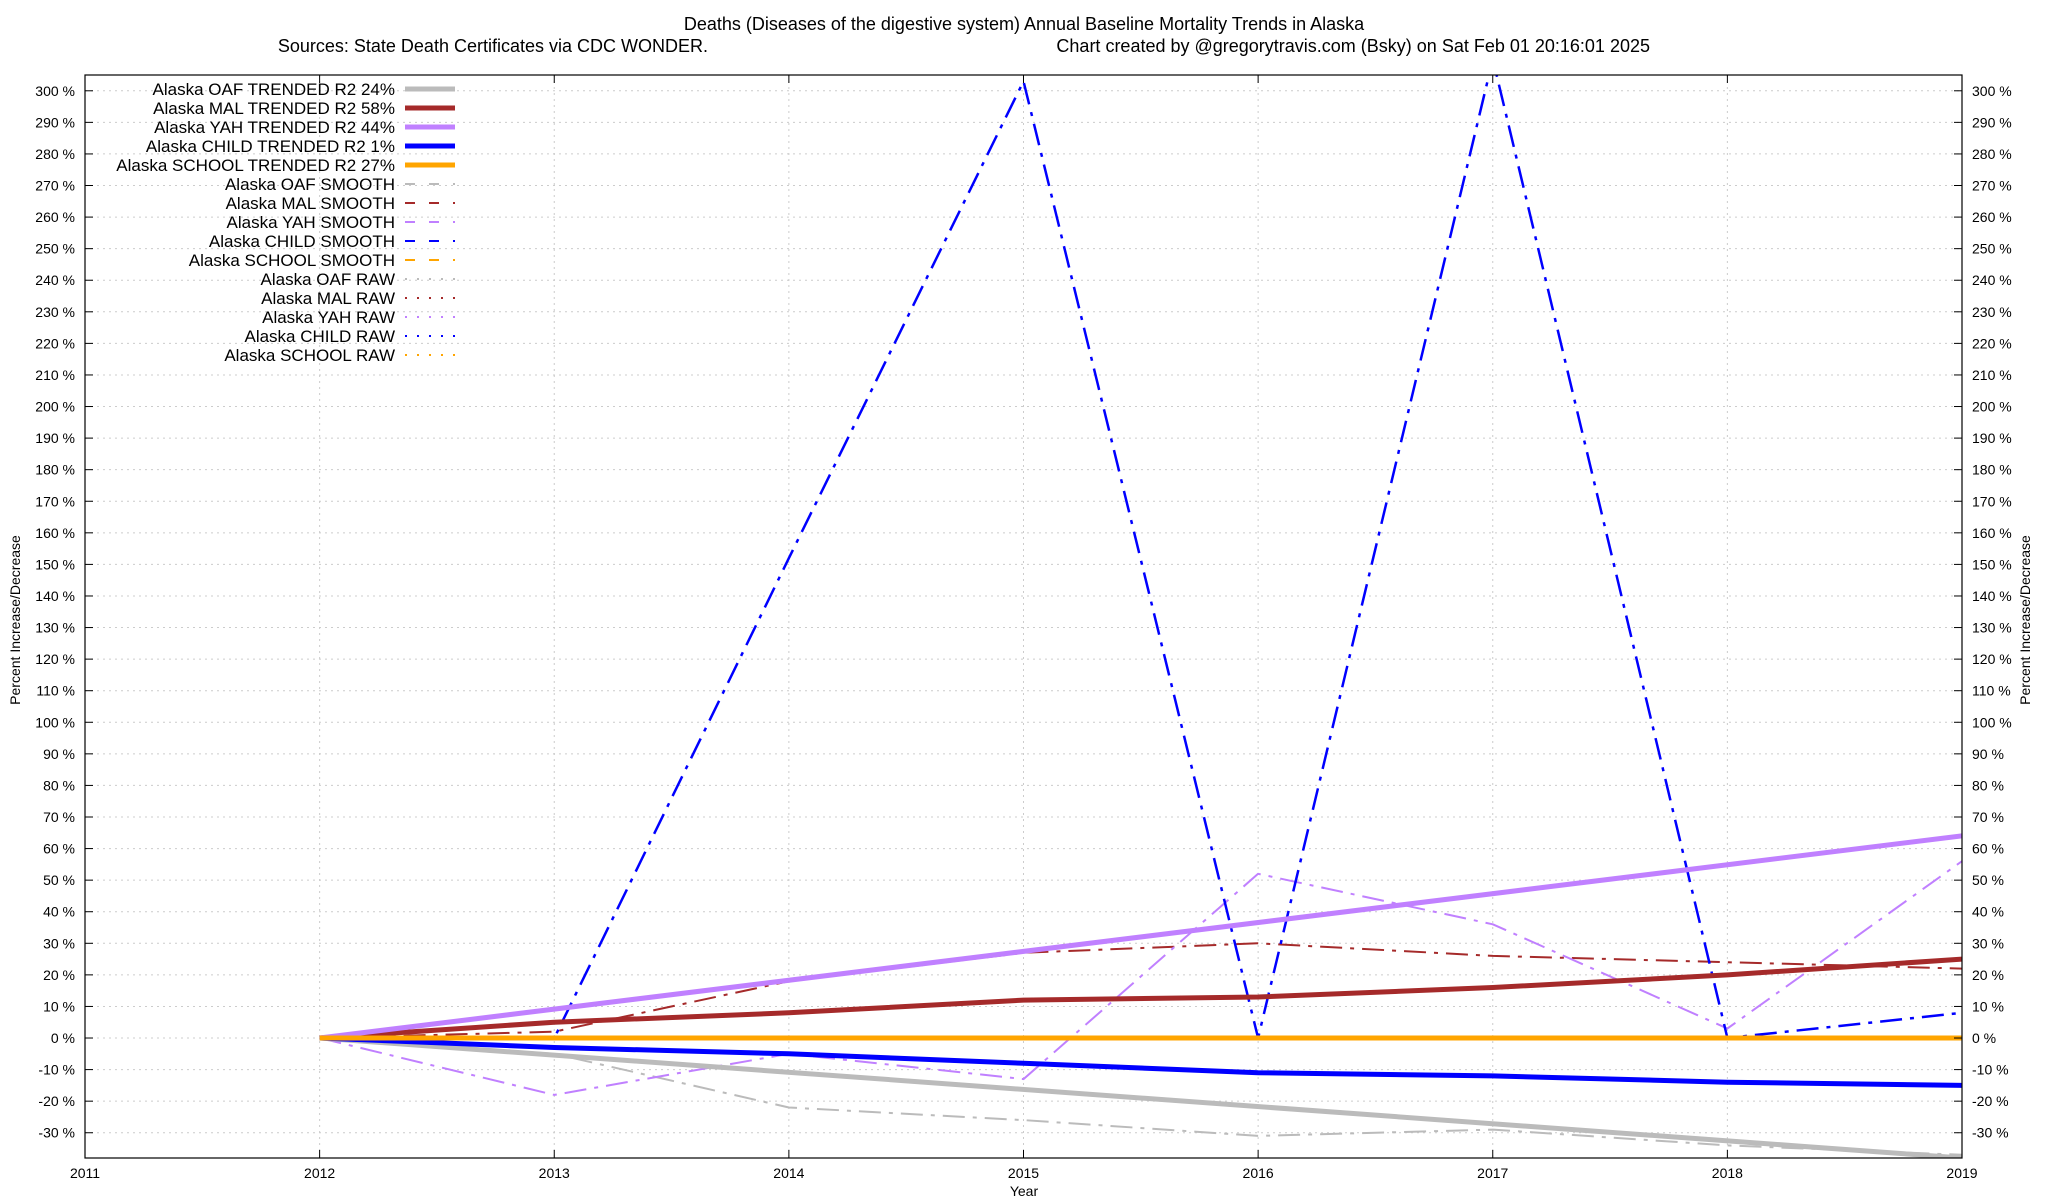 Image resolution: width=2048 pixels, height=1200 pixels. Describe the element at coordinates (1990, 1133) in the screenshot. I see `y-tick-label-right: -30 %` at that location.